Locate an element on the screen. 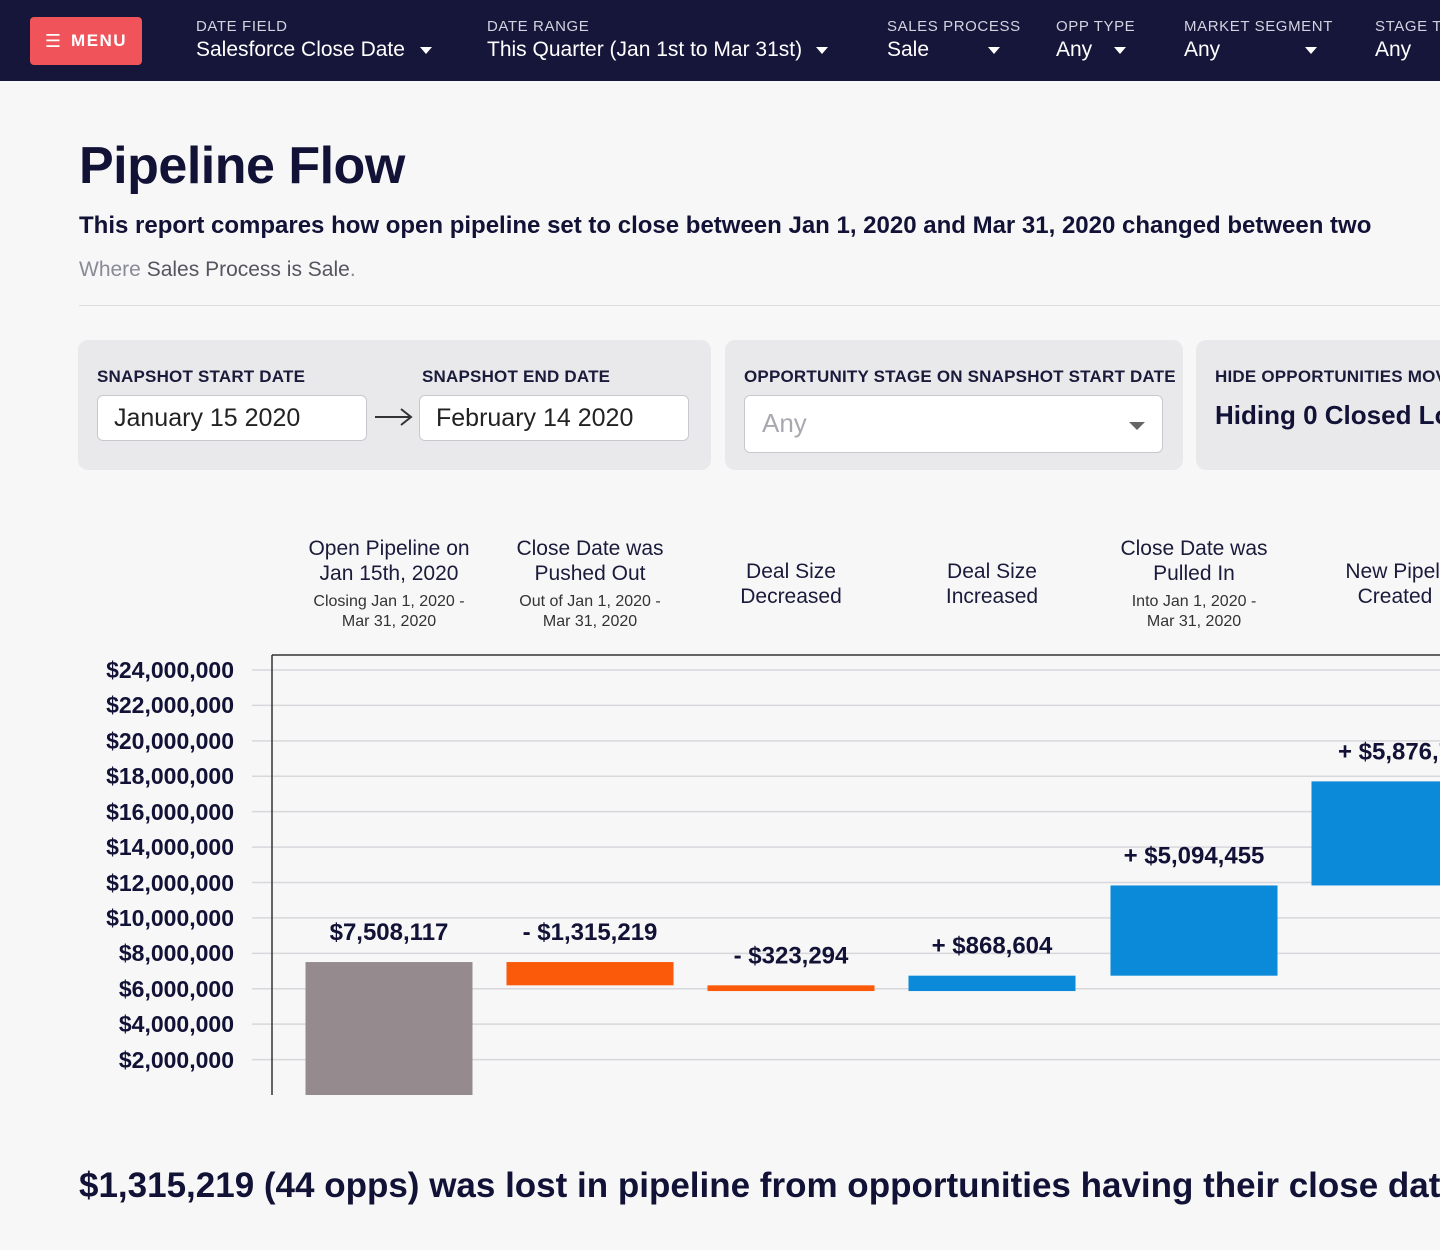 Image resolution: width=1440 pixels, height=1250 pixels. where-value: Sale is located at coordinates (328, 269).